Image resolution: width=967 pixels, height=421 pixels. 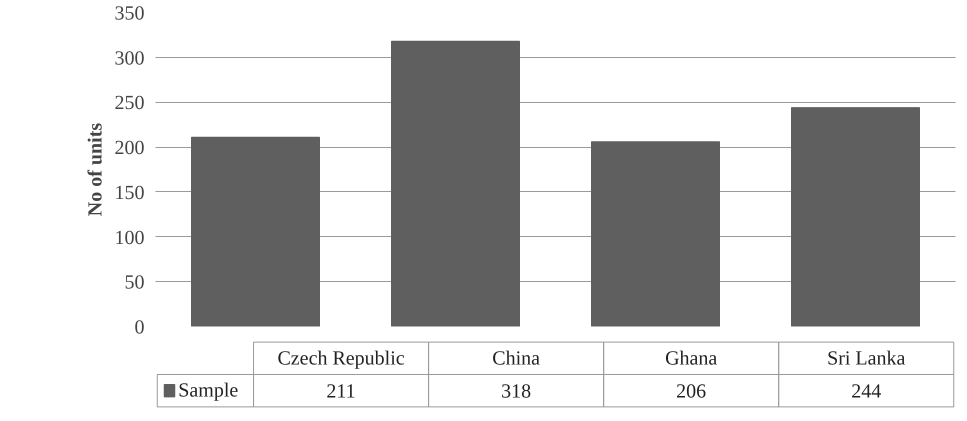 What do you see at coordinates (129, 237) in the screenshot?
I see `y-tick-label: 100` at bounding box center [129, 237].